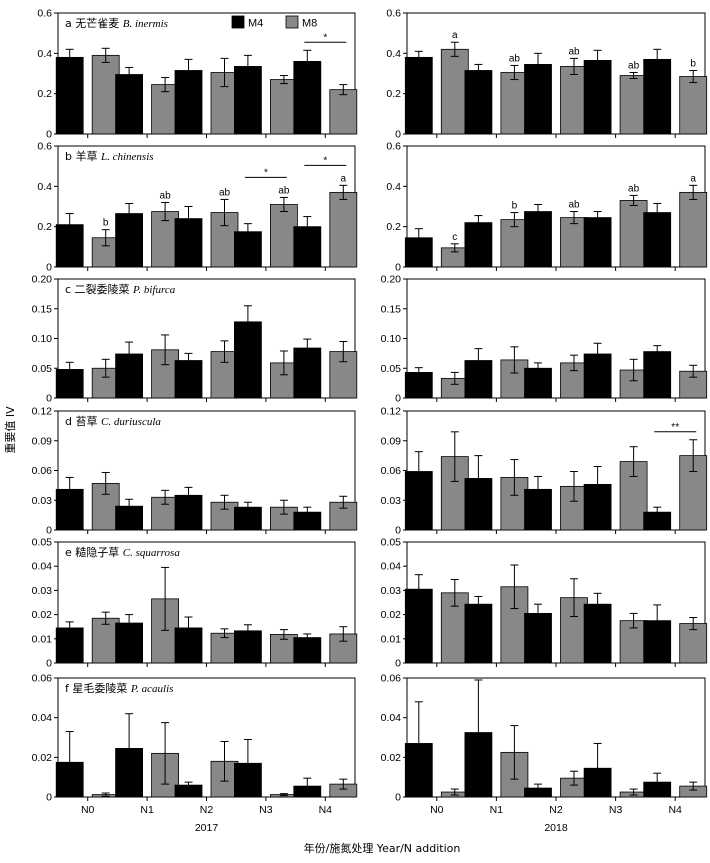  I want to click on group-letter: a, so click(693, 178).